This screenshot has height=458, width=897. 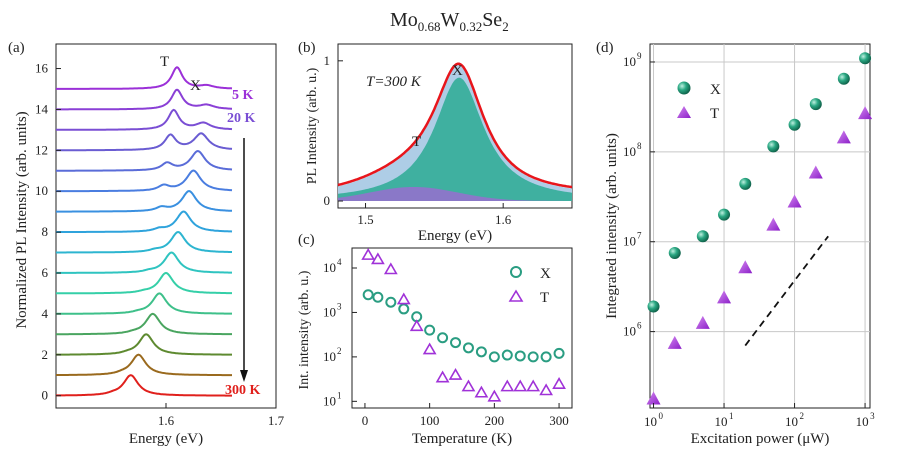 I want to click on y-tick-label: 0, so click(x=45, y=395).